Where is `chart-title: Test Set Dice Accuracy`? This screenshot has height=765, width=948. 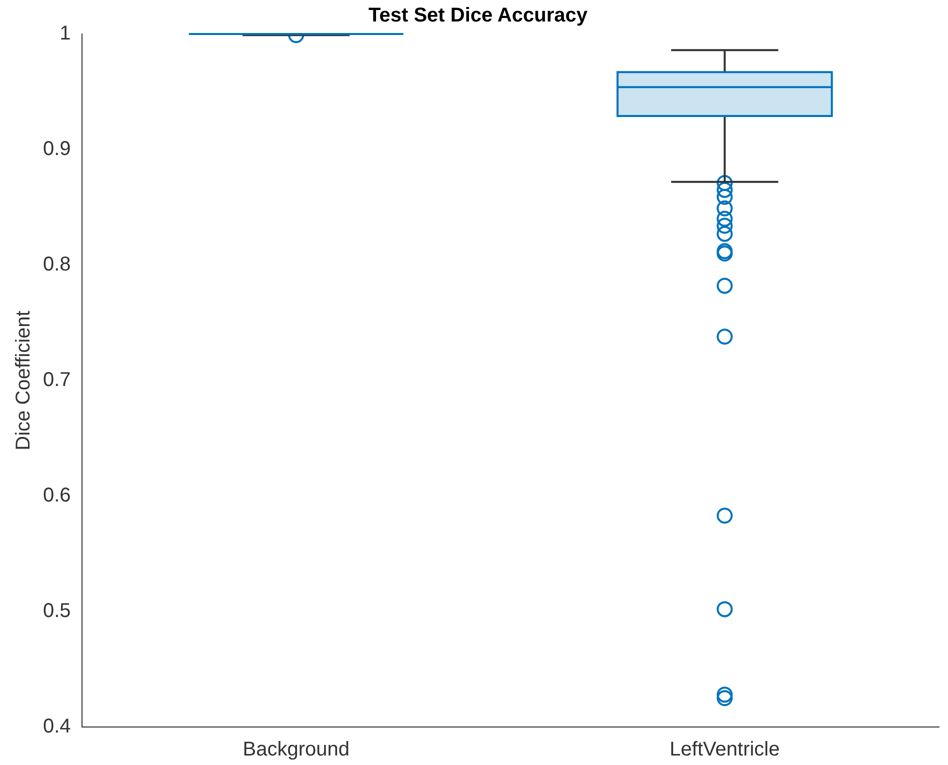 chart-title: Test Set Dice Accuracy is located at coordinates (478, 15).